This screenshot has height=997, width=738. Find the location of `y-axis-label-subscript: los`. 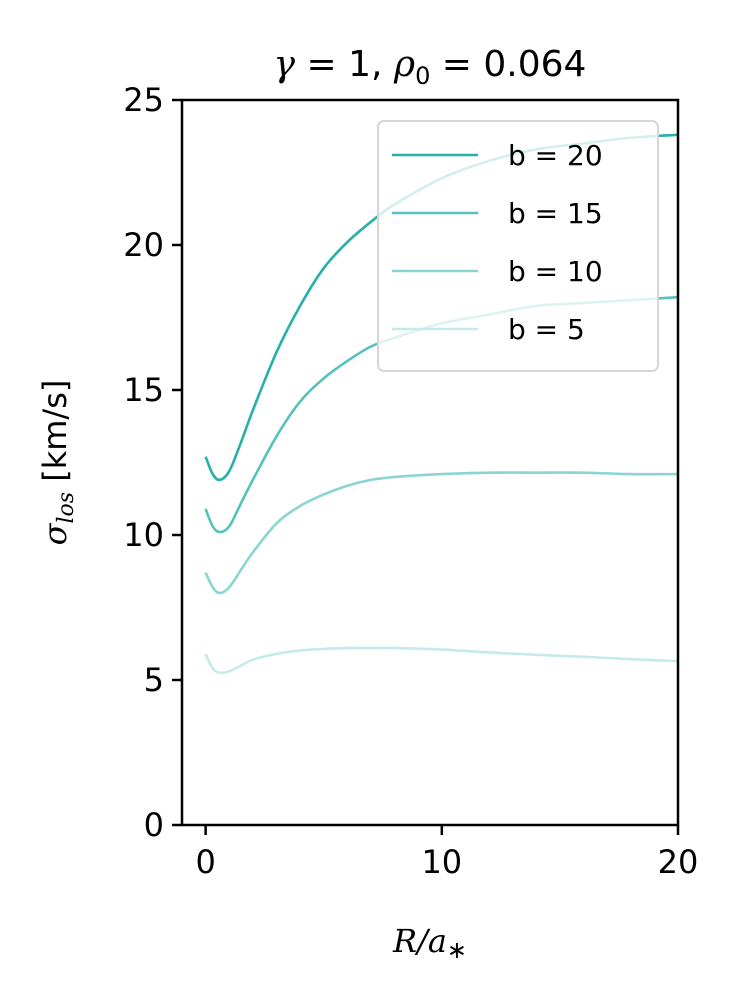

y-axis-label-subscript: los is located at coordinates (66, 508).